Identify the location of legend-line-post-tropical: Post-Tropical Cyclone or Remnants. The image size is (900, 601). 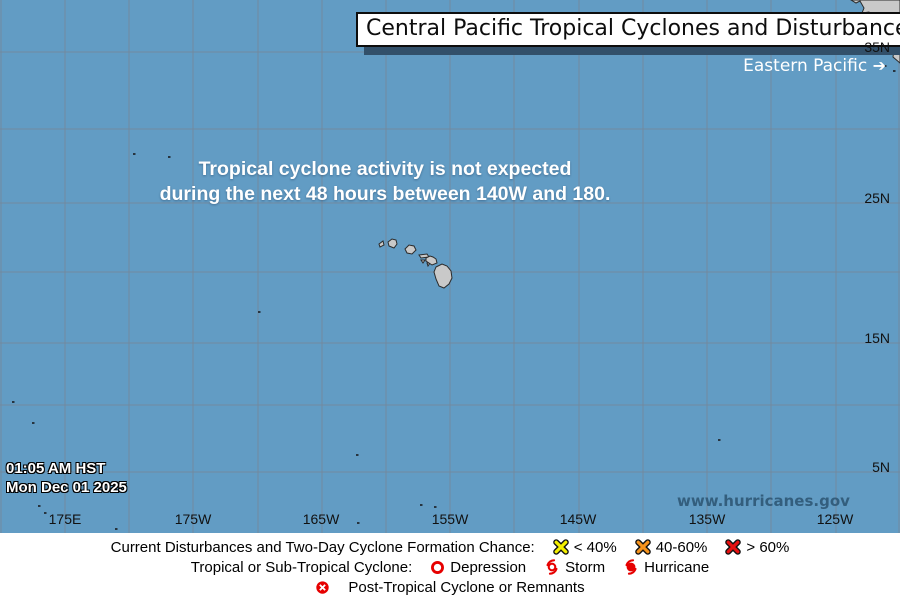
(450, 587).